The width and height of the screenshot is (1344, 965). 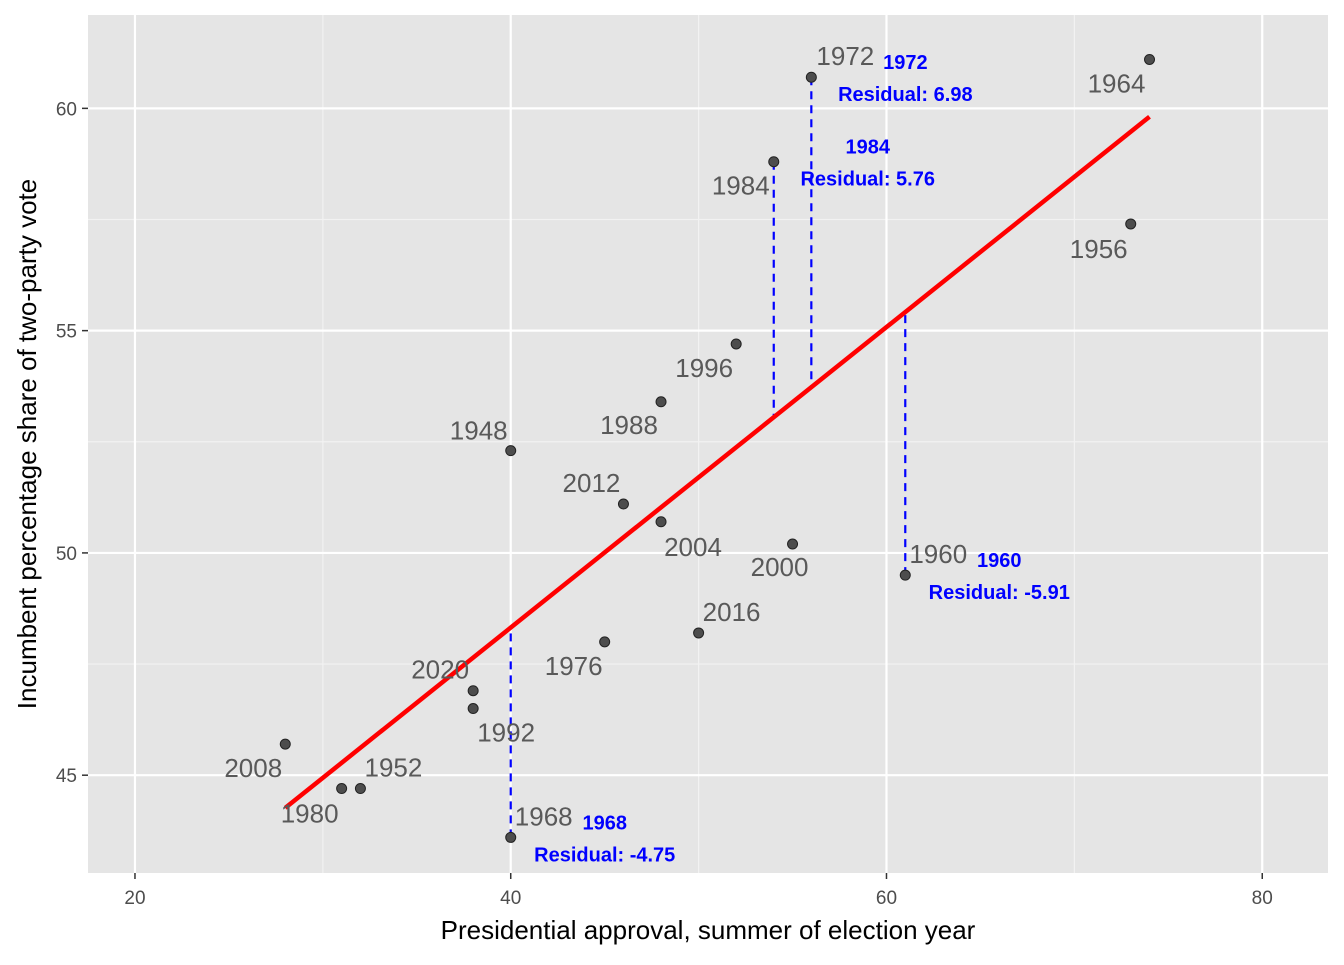 What do you see at coordinates (506, 733) in the screenshot?
I see `point-label: 1992` at bounding box center [506, 733].